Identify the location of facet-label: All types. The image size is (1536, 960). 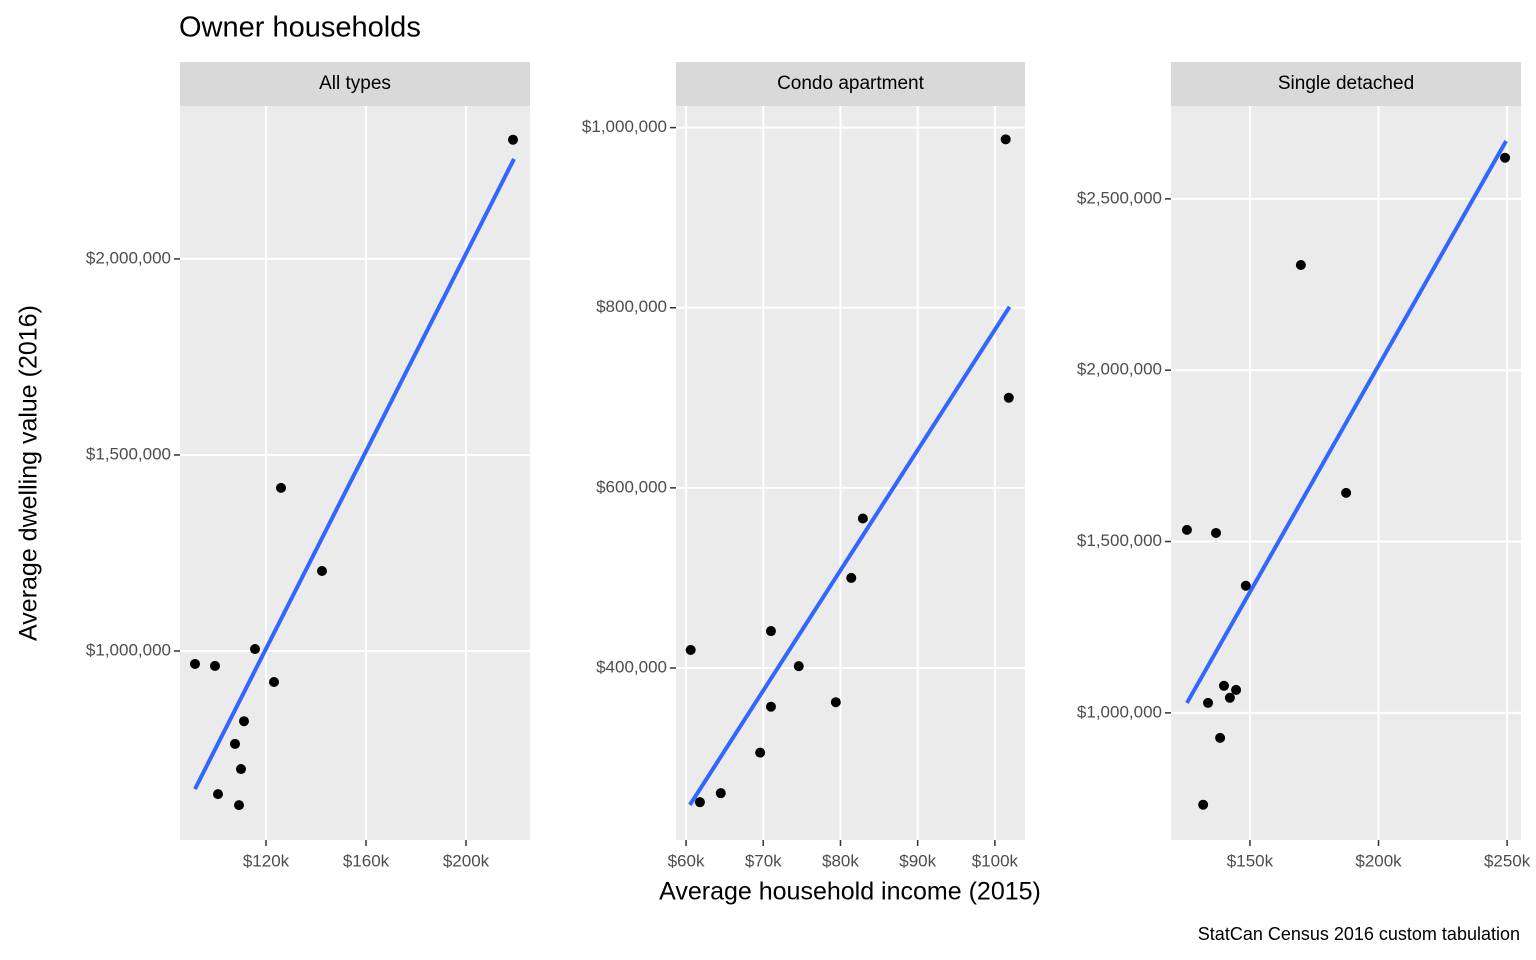
(355, 83).